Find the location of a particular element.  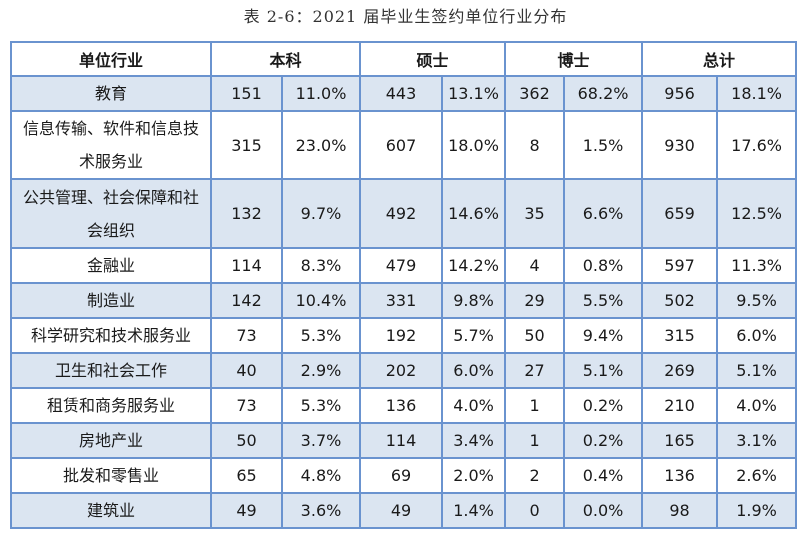

total-percent-cell: 4.0% is located at coordinates (757, 405).